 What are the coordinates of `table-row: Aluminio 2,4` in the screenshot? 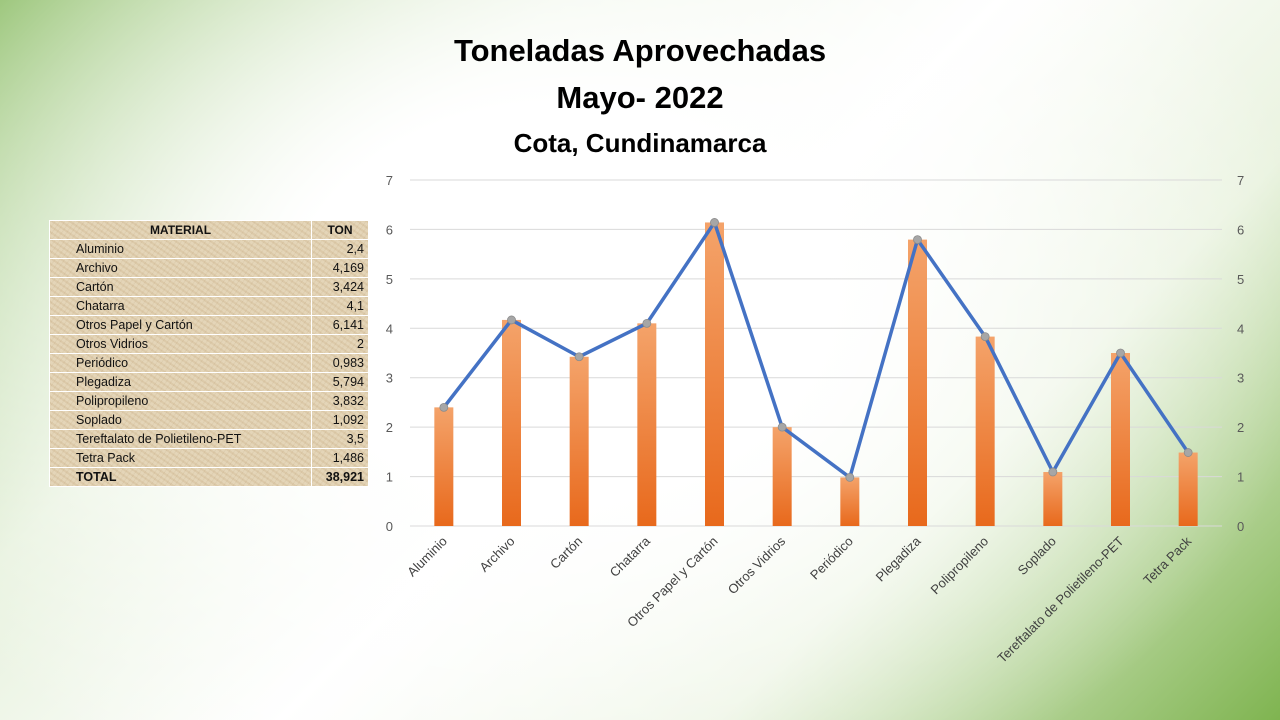 It's located at (209, 249).